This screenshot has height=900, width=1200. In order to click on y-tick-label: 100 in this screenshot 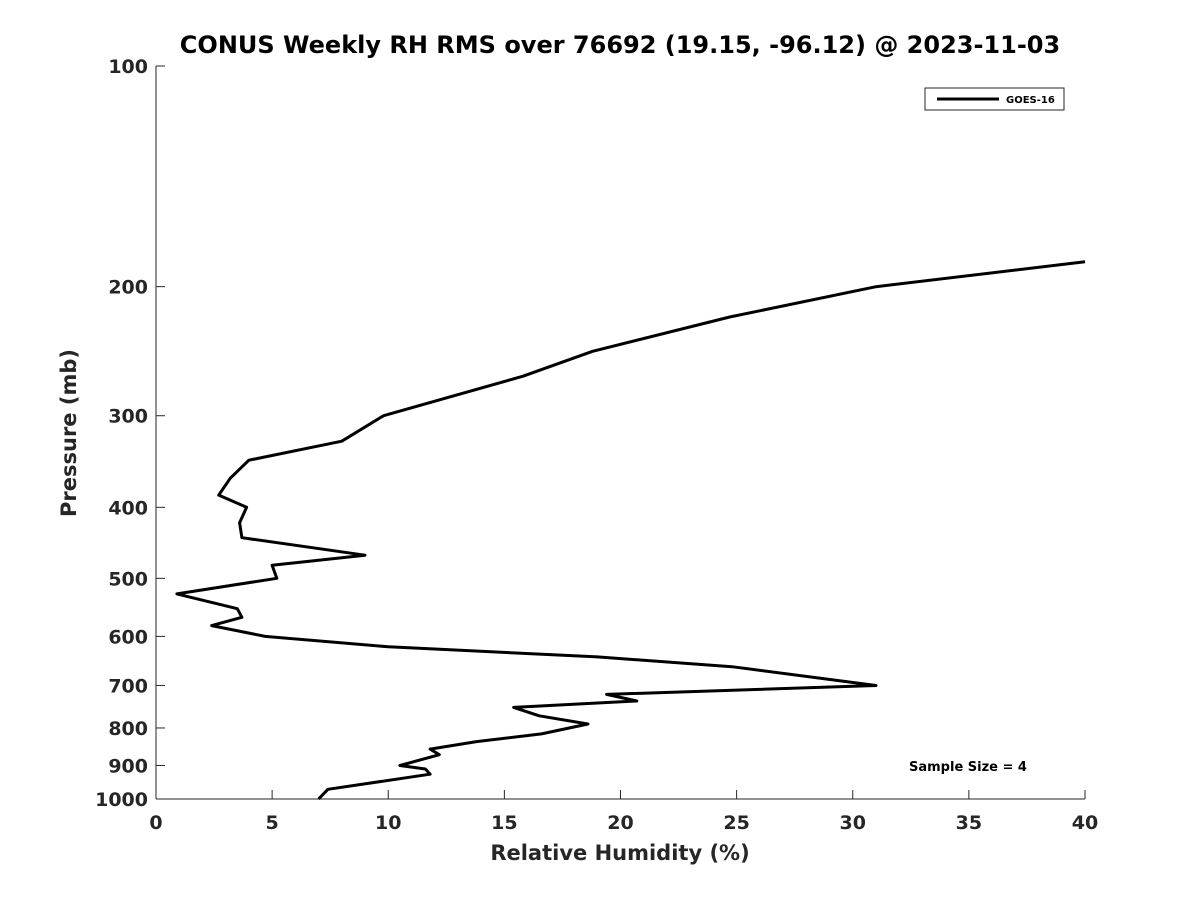, I will do `click(128, 67)`.